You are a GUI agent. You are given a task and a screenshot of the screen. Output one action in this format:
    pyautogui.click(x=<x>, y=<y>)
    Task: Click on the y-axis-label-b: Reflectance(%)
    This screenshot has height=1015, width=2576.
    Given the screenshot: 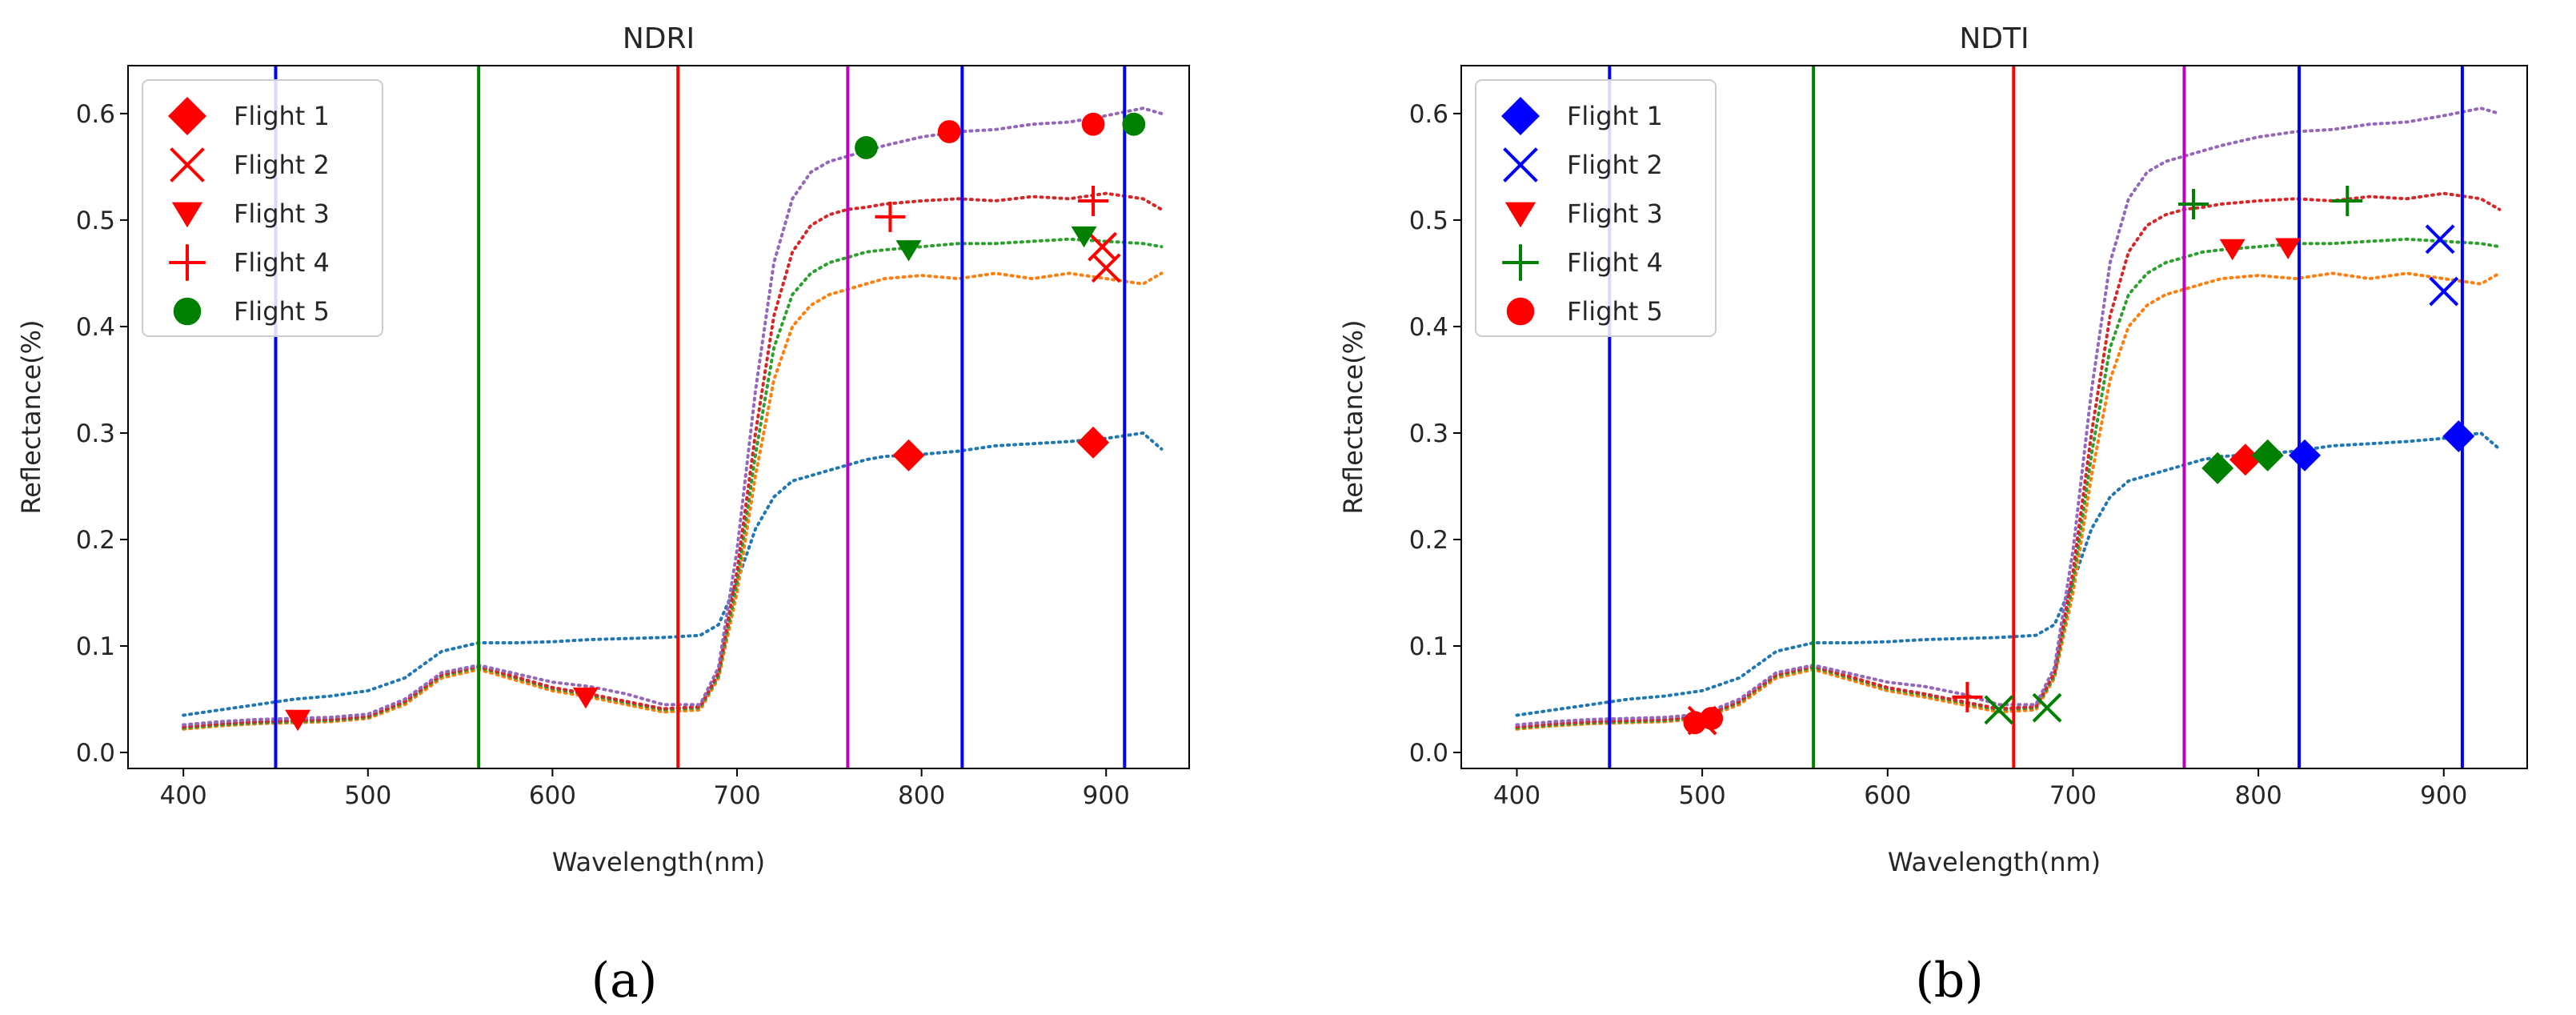 What is the action you would take?
    pyautogui.click(x=1353, y=416)
    